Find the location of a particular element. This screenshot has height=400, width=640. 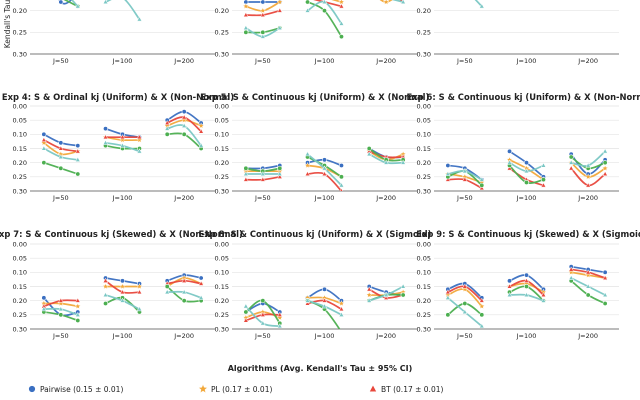

y-tick-label: 0.10 is located at coordinates (424, 273).